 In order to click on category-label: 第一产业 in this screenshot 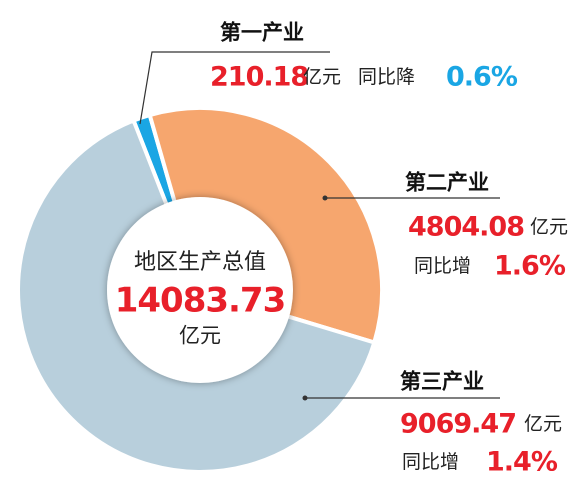, I will do `click(262, 33)`.